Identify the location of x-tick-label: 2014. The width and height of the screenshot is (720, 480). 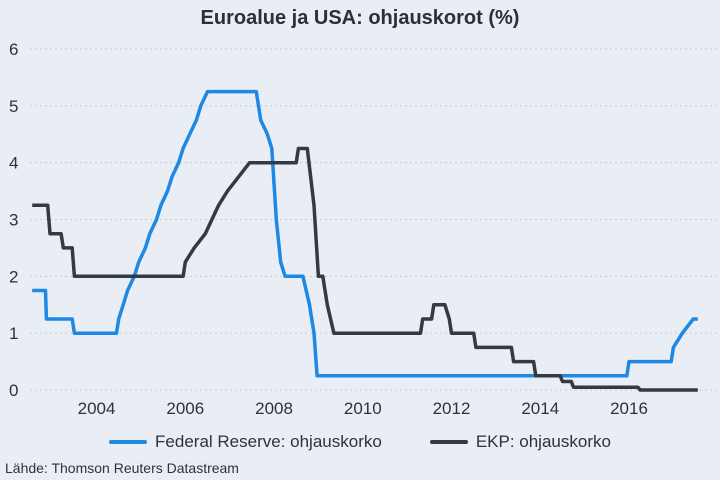
(540, 408).